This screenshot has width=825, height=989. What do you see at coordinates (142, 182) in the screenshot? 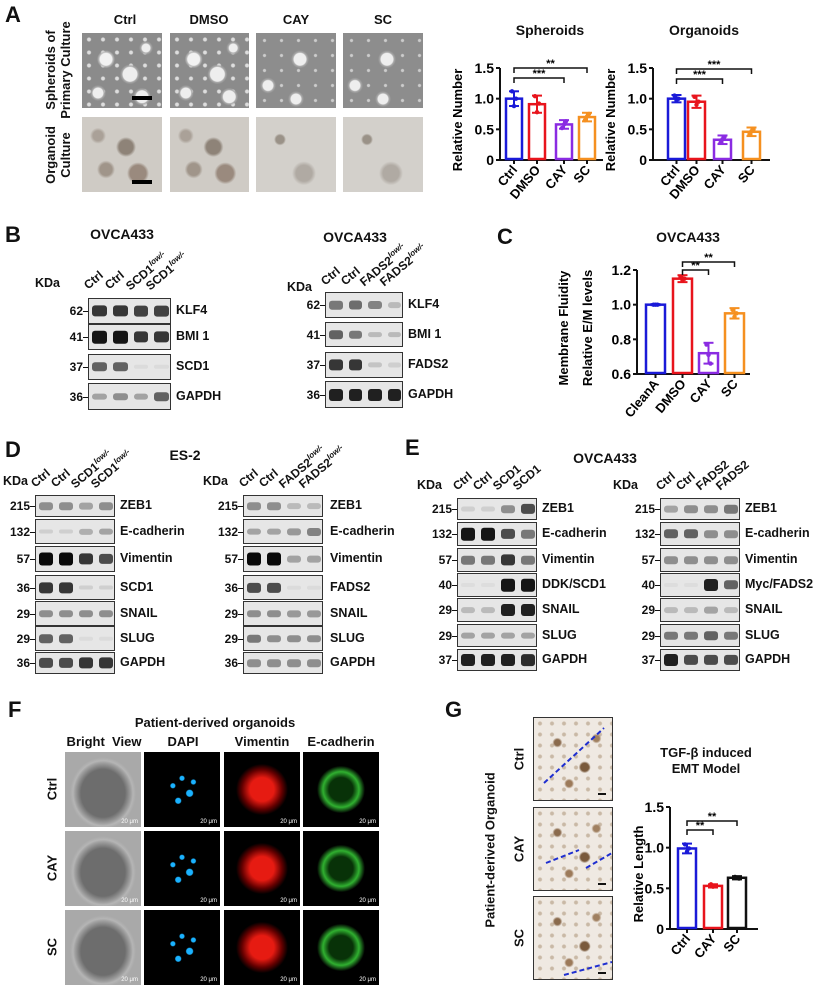
I see `scale-bar` at bounding box center [142, 182].